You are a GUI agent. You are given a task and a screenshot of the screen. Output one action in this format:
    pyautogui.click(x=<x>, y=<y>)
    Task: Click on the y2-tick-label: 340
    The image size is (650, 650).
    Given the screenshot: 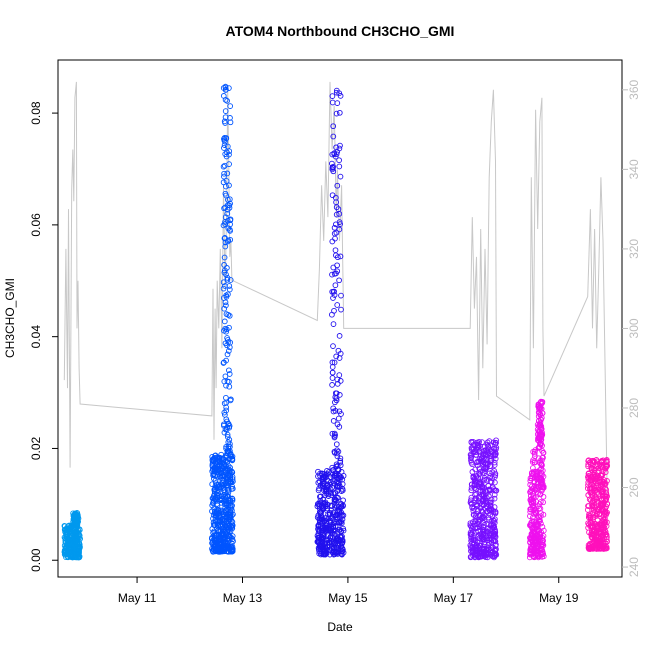 What is the action you would take?
    pyautogui.click(x=634, y=169)
    